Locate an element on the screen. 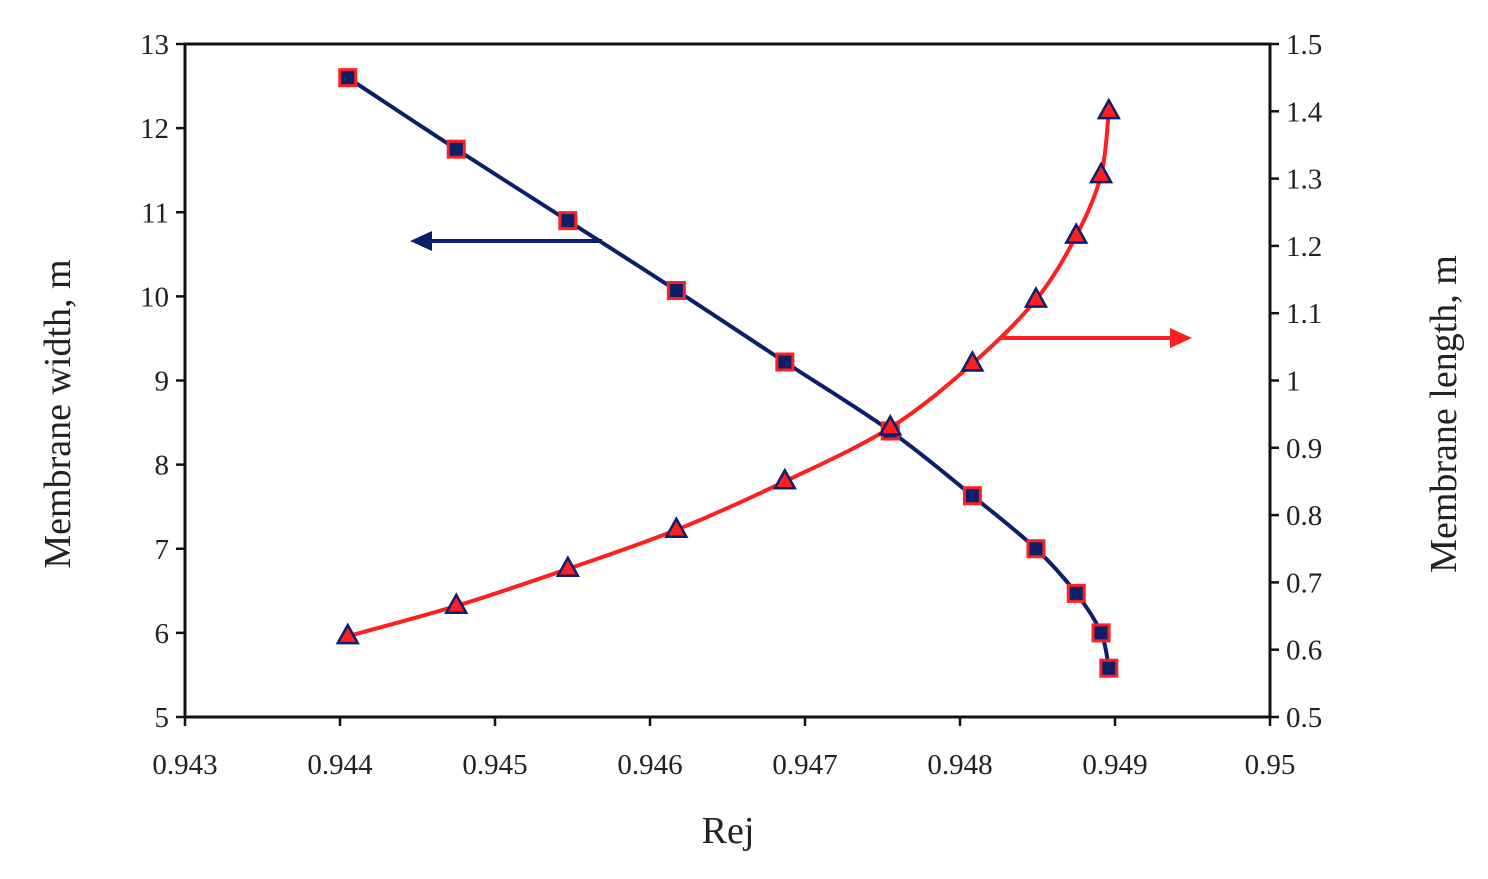 This screenshot has height=879, width=1488. left-y-axis: 5 6 7 8 9 10 11 12 13 is located at coordinates (162, 381).